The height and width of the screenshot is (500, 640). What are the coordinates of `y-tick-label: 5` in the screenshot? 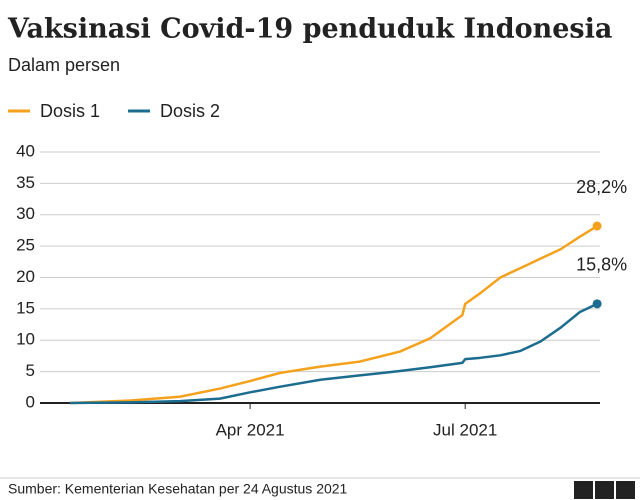 It's located at (30, 370).